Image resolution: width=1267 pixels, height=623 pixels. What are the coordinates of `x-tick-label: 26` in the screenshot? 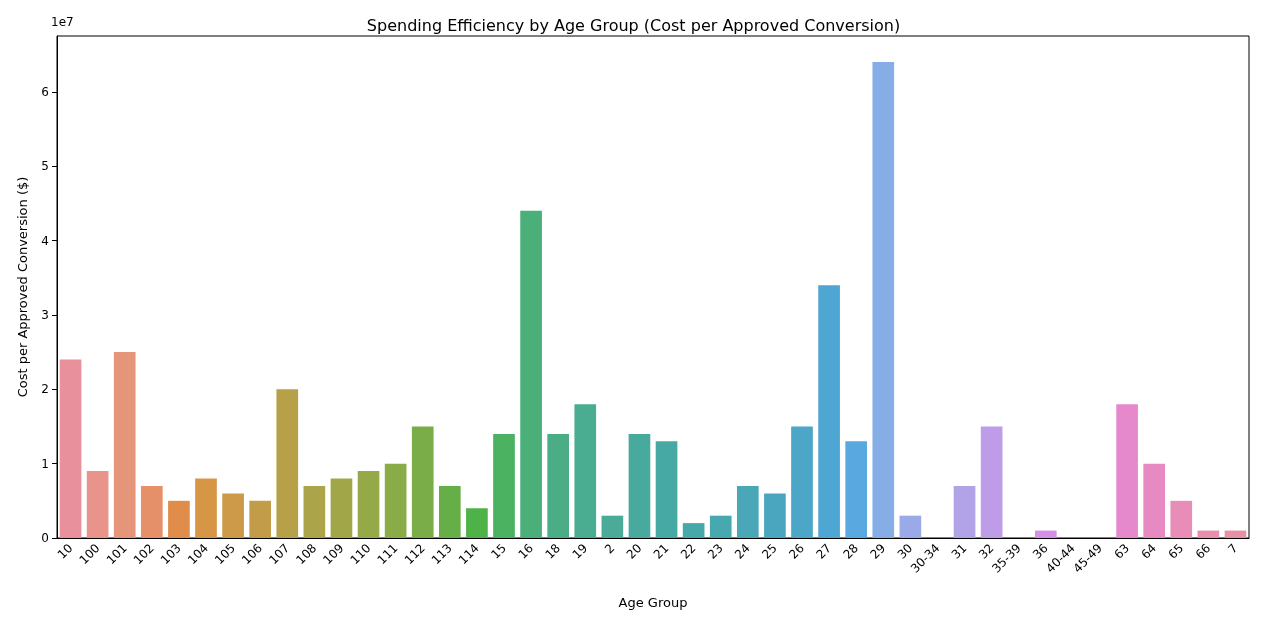 It's located at (796, 551).